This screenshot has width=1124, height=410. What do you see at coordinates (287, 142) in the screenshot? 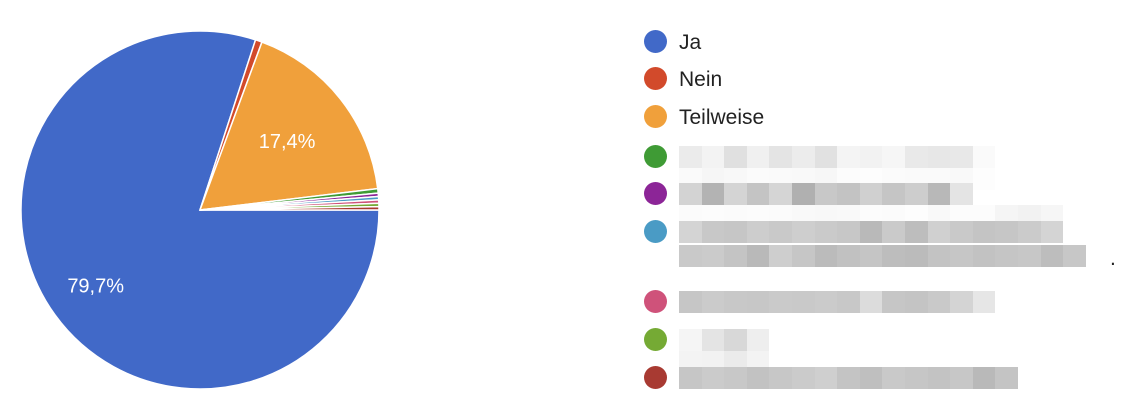
I see `slice-data-label: 17,4%` at bounding box center [287, 142].